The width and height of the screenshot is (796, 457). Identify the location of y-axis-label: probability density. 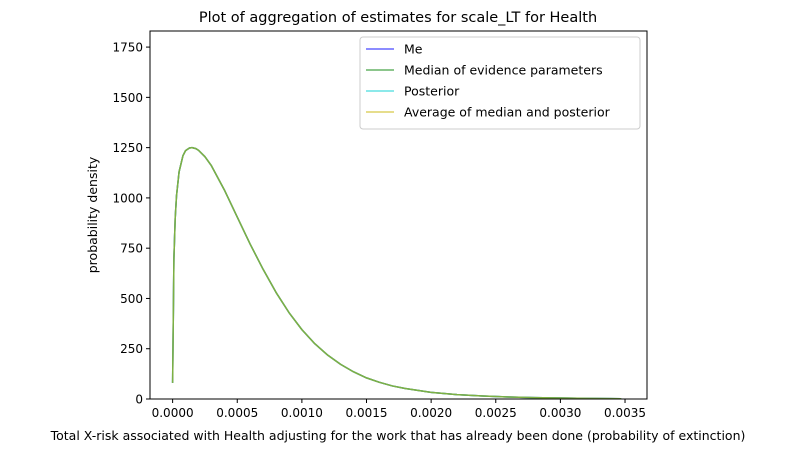
(92, 214).